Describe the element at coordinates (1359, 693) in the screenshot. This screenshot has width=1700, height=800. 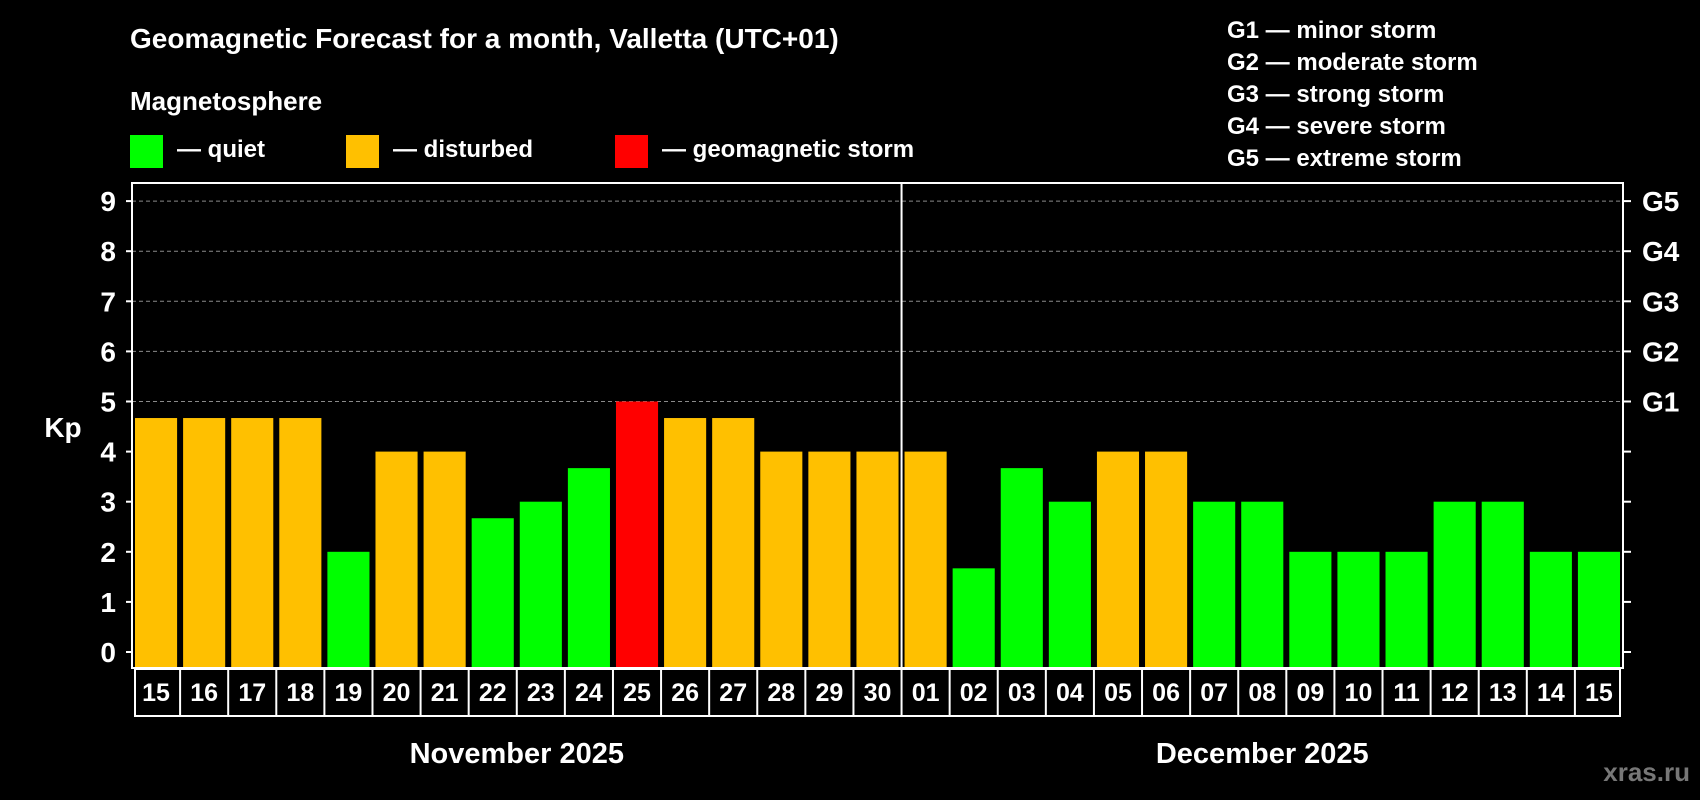
I see `day-label-26: 10` at that location.